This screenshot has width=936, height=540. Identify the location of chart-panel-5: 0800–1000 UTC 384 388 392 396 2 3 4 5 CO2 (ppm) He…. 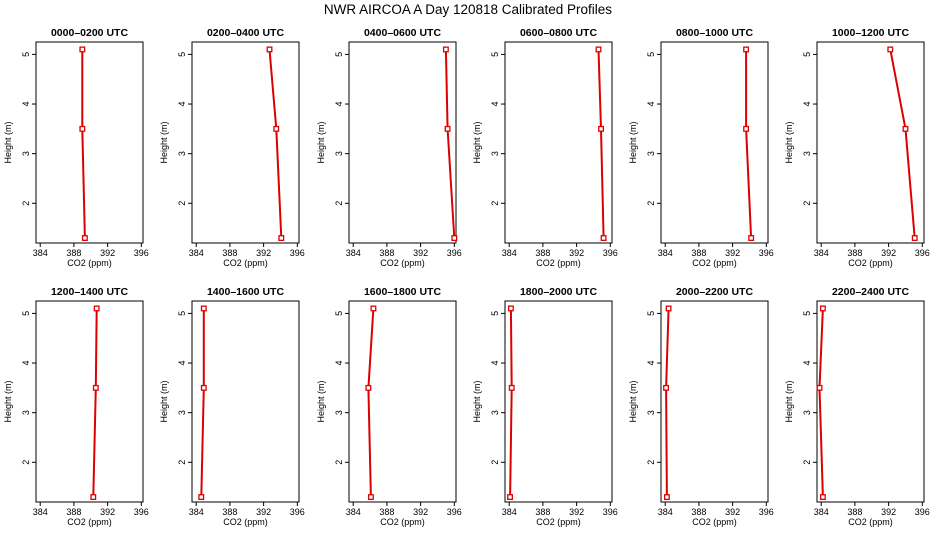
(701, 147).